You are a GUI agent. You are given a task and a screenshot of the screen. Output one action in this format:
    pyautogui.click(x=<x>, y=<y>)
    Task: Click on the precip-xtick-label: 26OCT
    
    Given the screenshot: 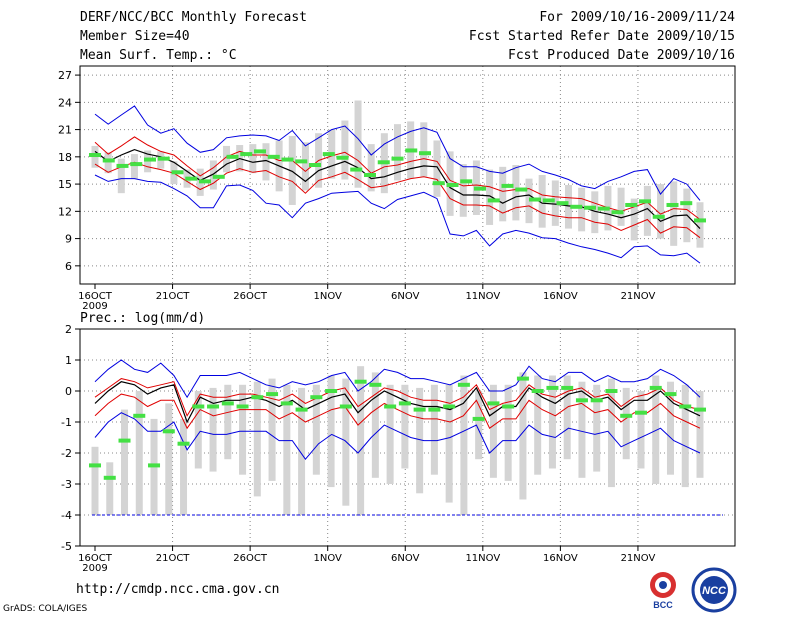 What is the action you would take?
    pyautogui.click(x=250, y=558)
    